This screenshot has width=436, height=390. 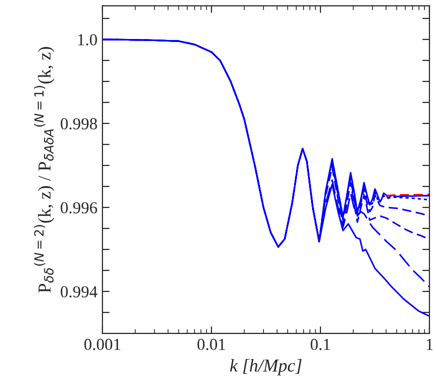 What do you see at coordinates (429, 344) in the screenshot?
I see `x-tick-label: 1` at bounding box center [429, 344].